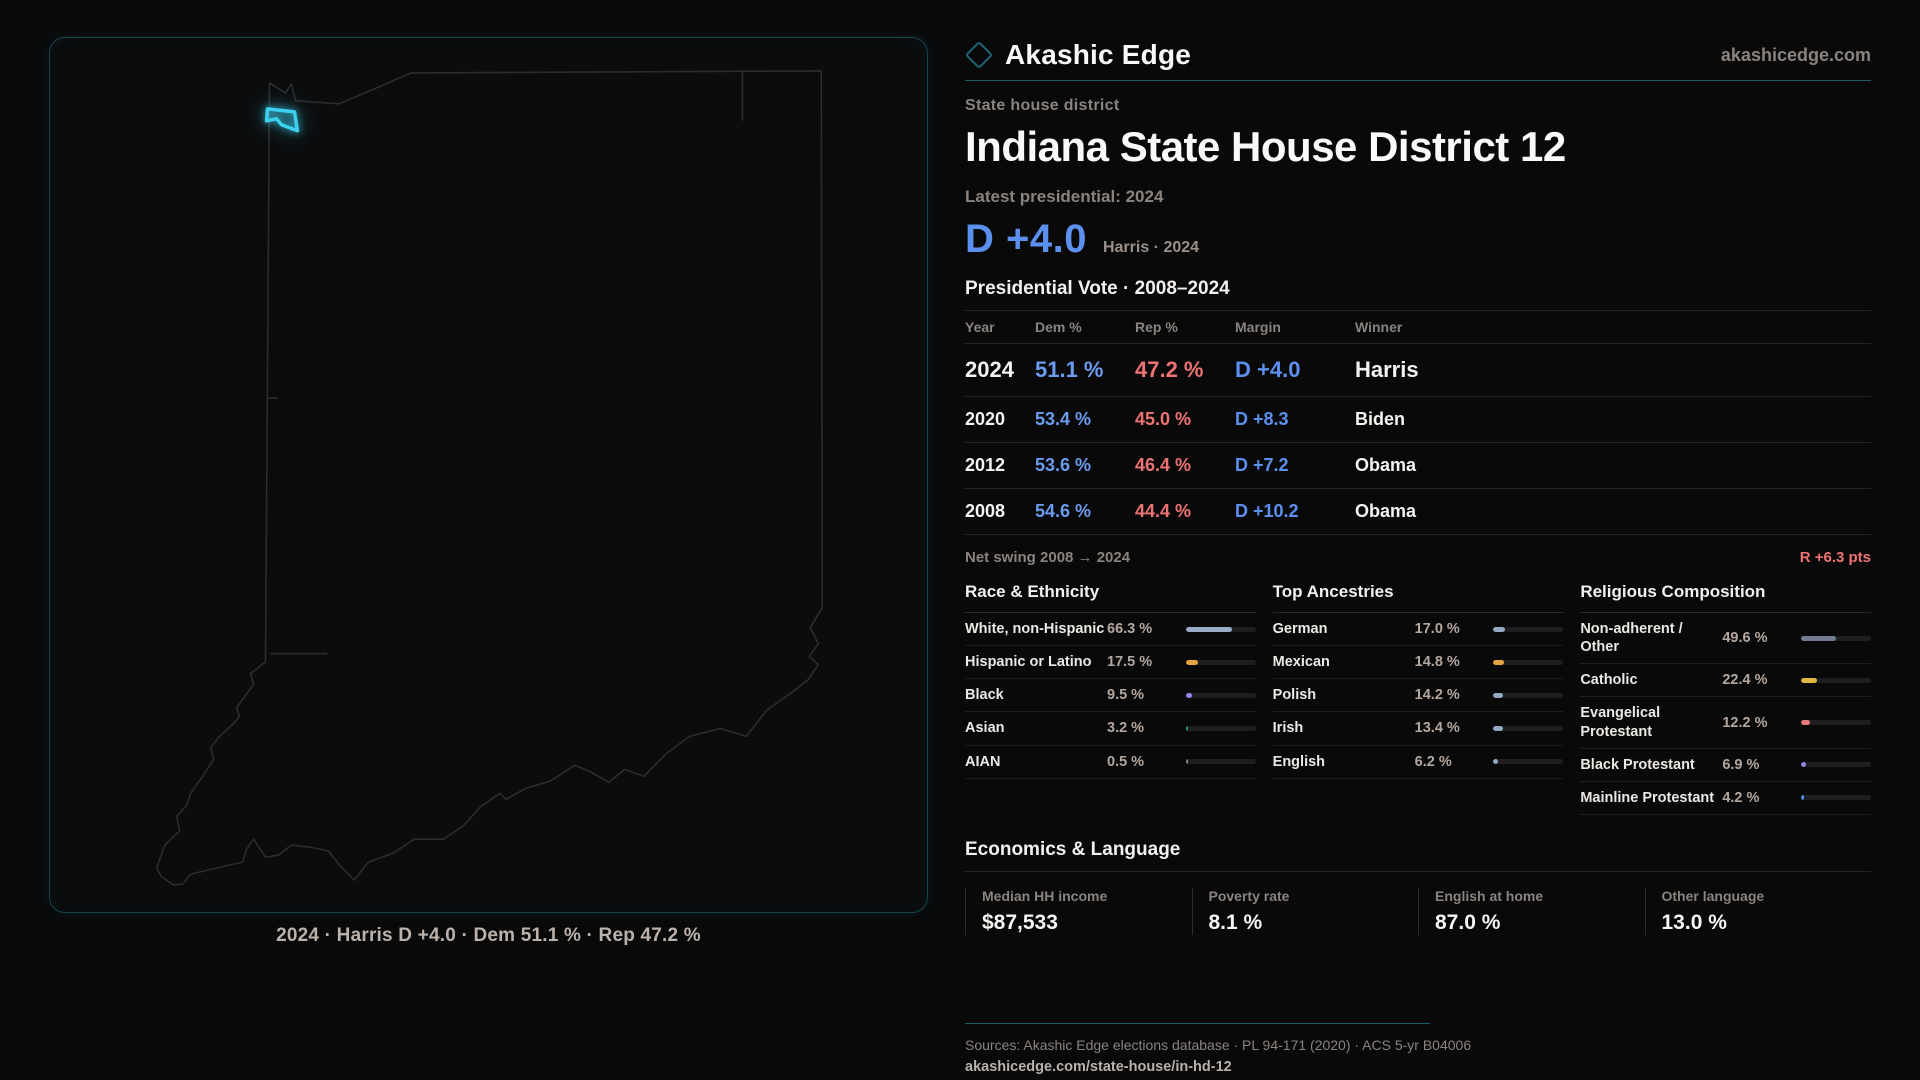 This screenshot has height=1080, width=1920. I want to click on section-title: Religious Composition, so click(1725, 597).